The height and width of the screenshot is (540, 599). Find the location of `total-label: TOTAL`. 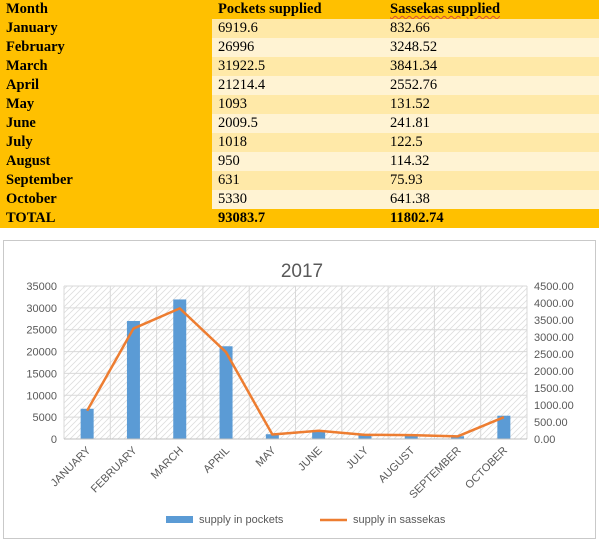

total-label: TOTAL is located at coordinates (106, 218).